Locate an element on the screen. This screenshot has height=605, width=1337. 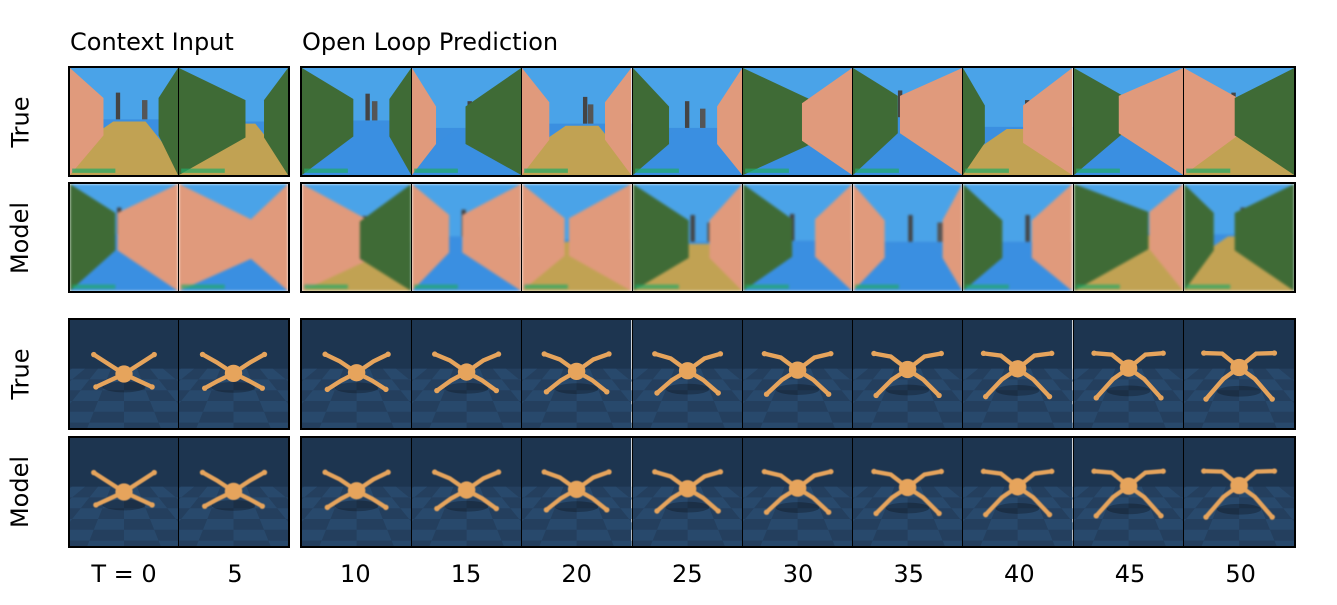
prediction-group-true-ant is located at coordinates (798, 374).